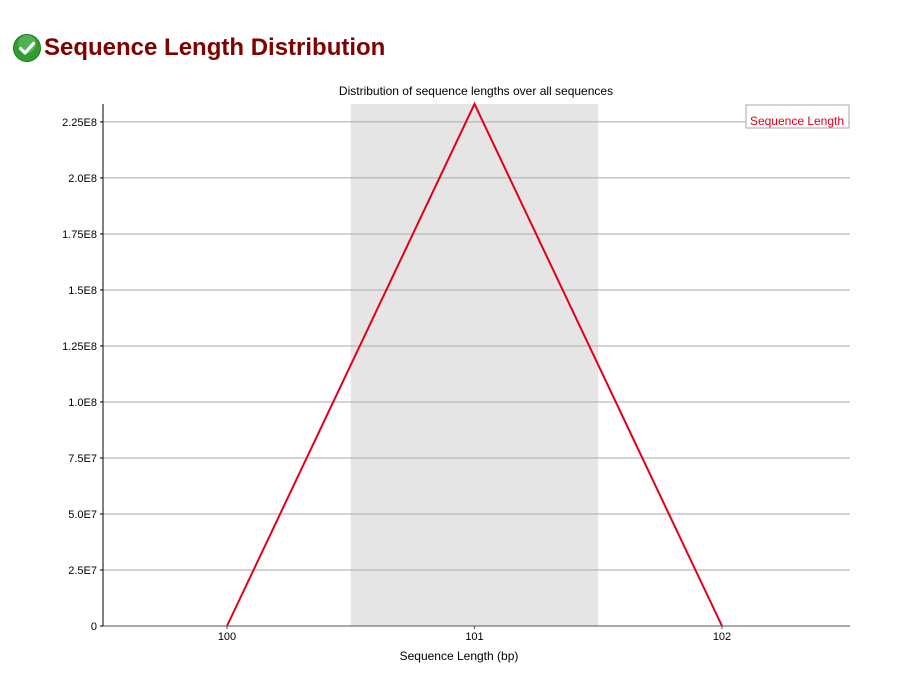 Image resolution: width=906 pixels, height=688 pixels. Describe the element at coordinates (82, 571) in the screenshot. I see `y-tick-label: 2.5E7` at that location.